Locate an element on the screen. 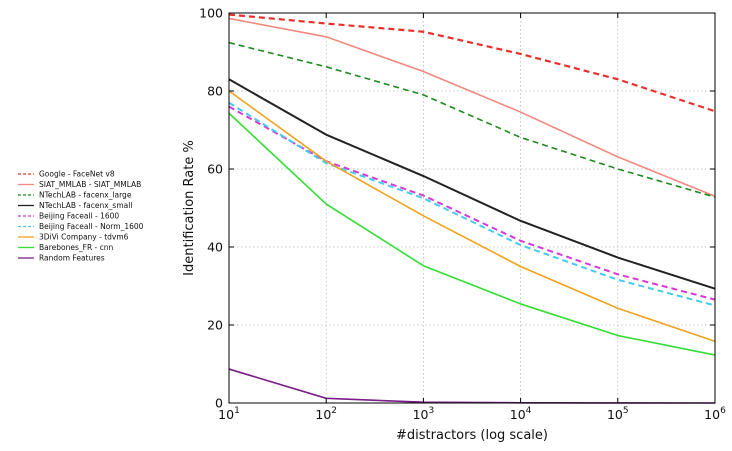 The image size is (732, 451). x-tick-label: 10² is located at coordinates (326, 414).